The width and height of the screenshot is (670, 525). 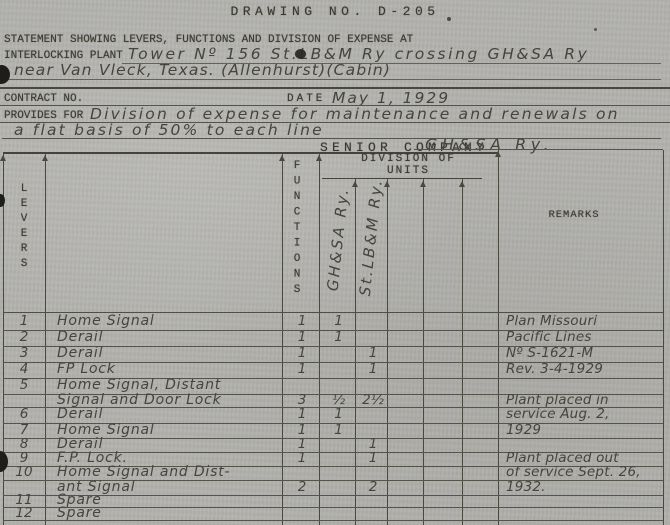 What do you see at coordinates (24, 321) in the screenshot?
I see `lever-number: 1` at bounding box center [24, 321].